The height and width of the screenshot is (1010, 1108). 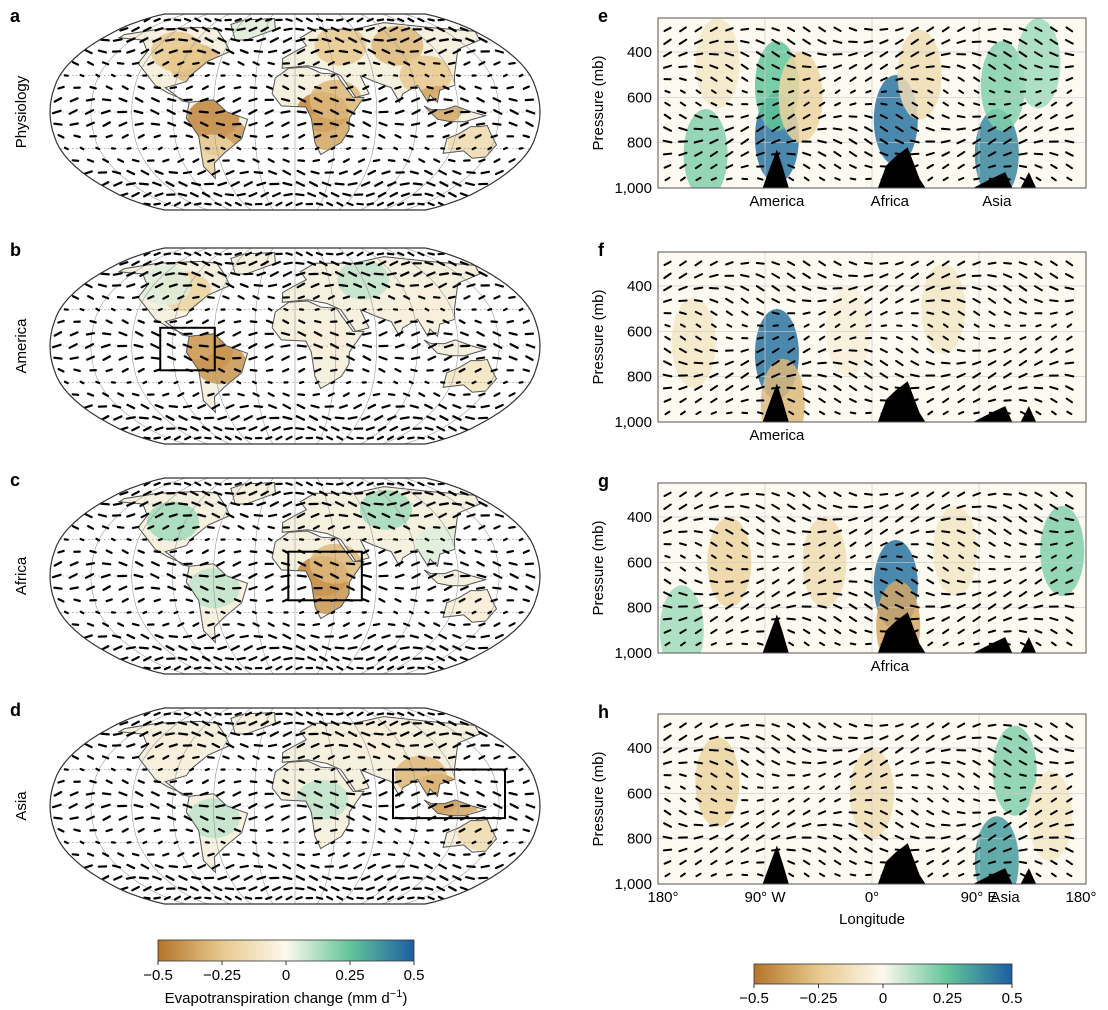 I want to click on coastline-eurasia, so click(x=381, y=297).